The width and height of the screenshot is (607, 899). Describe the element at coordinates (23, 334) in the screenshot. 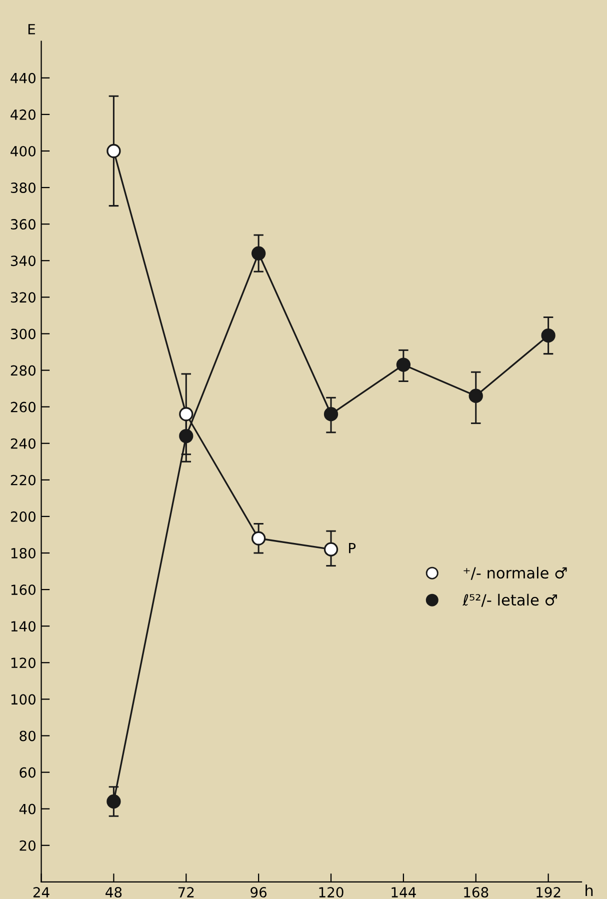

I see `y-tick-label: 300` at that location.